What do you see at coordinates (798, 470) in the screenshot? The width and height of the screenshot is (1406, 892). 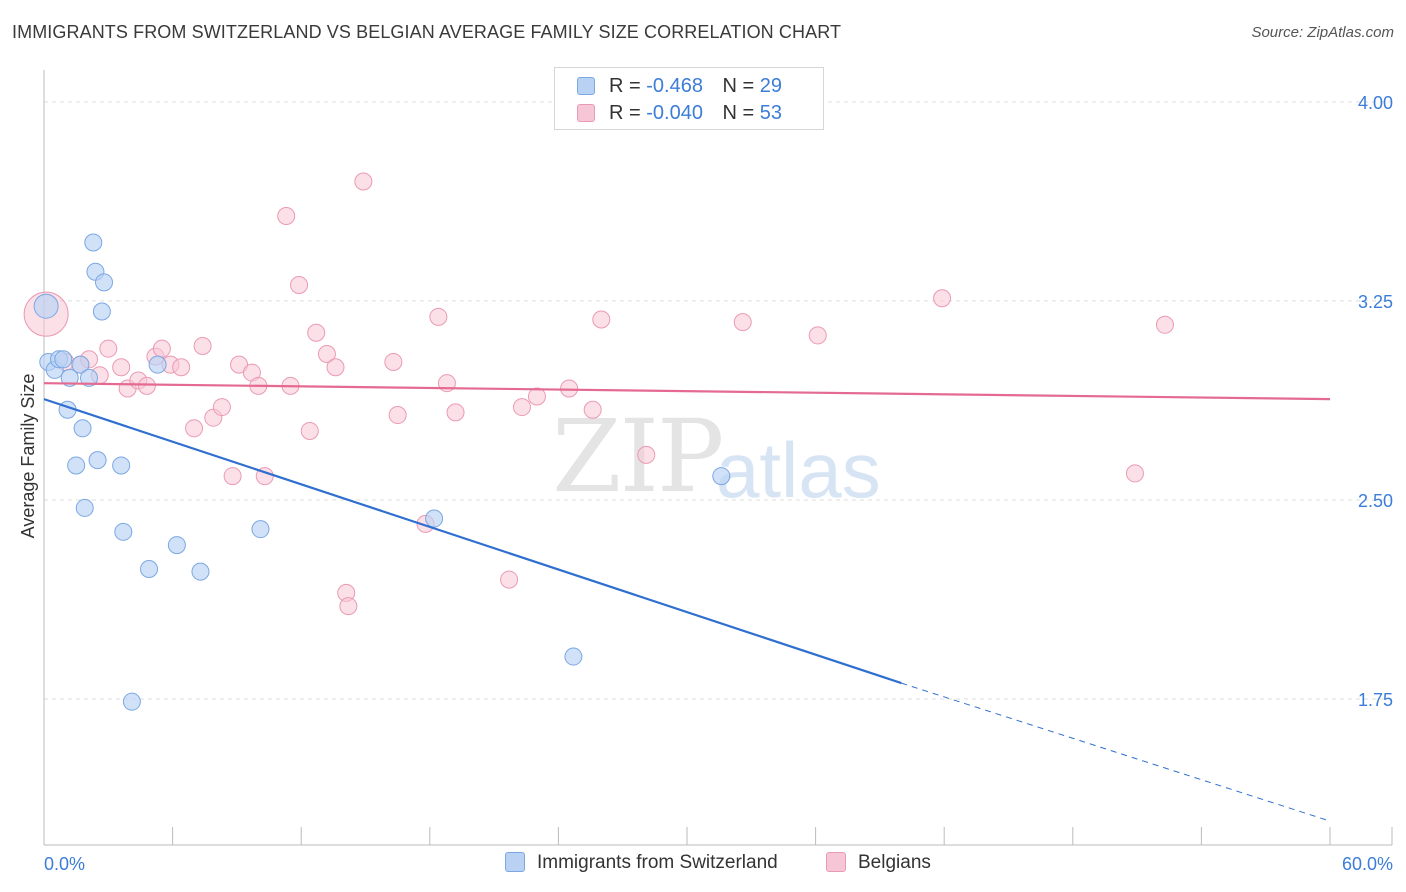 I see `watermark-atlas: atlas` at bounding box center [798, 470].